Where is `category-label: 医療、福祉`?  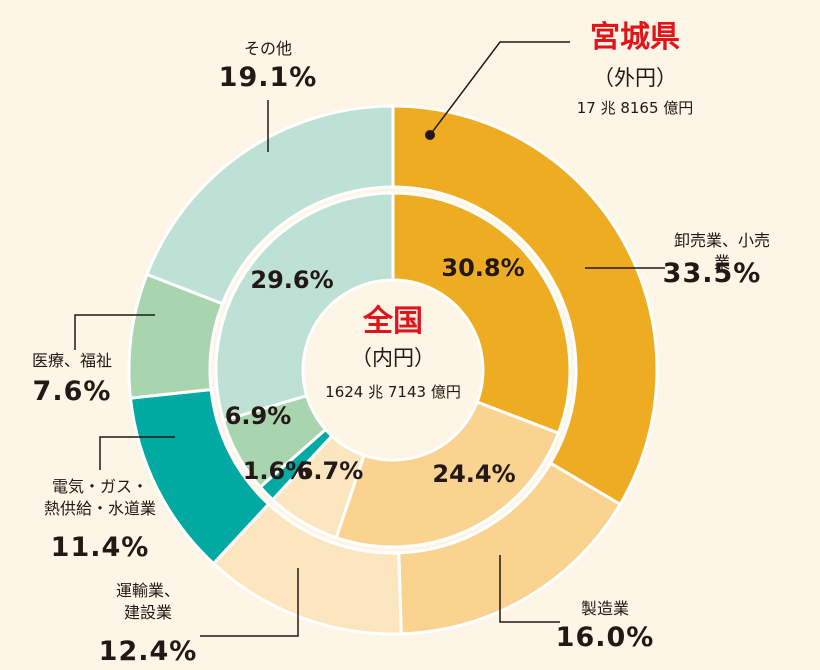 category-label: 医療、福祉 is located at coordinates (72, 360).